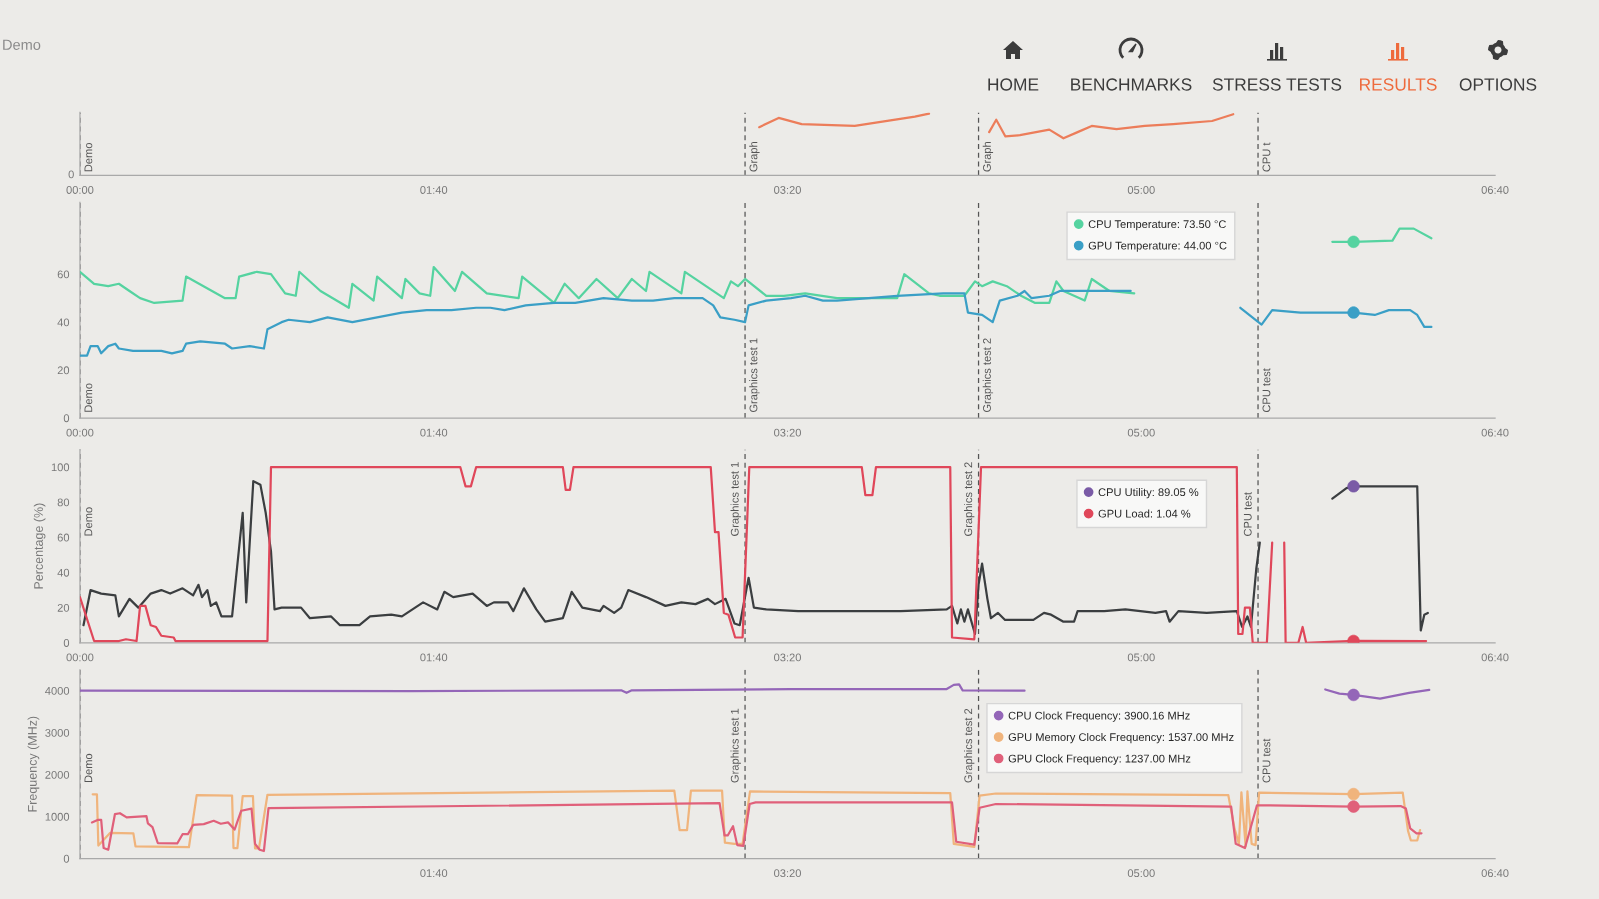 Image resolution: width=1599 pixels, height=899 pixels. Describe the element at coordinates (39, 546) in the screenshot. I see `y-axis-title: Percentage (%)` at that location.